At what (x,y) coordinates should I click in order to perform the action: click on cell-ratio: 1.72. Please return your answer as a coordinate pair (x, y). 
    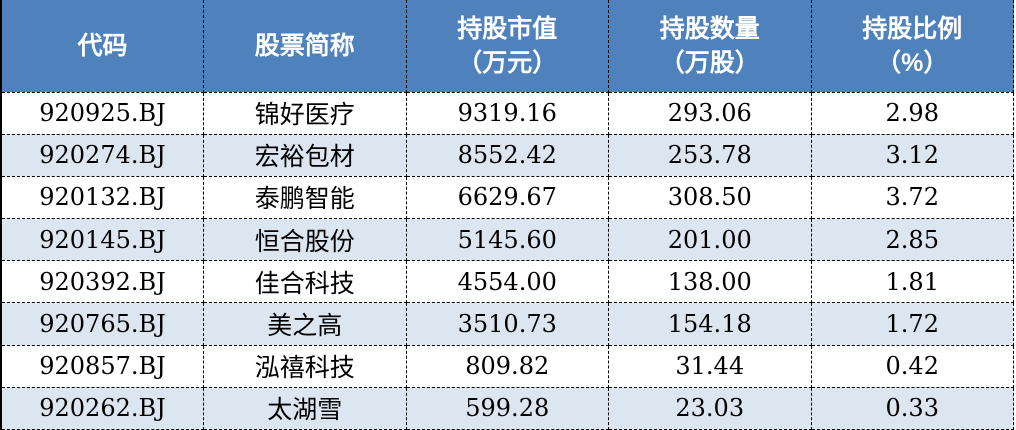
    Looking at the image, I should click on (912, 324).